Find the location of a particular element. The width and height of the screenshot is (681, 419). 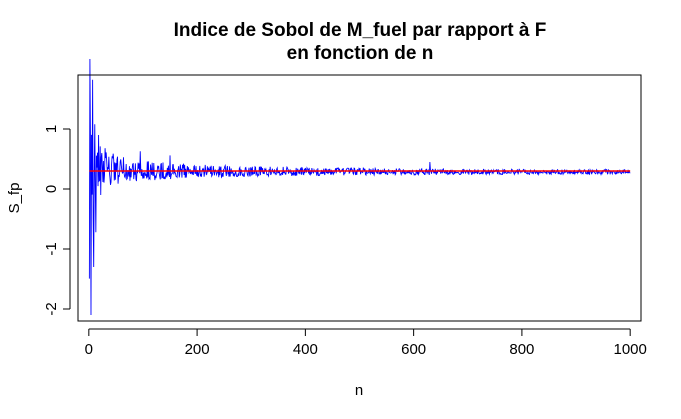

x-tick-label: 200 is located at coordinates (197, 349).